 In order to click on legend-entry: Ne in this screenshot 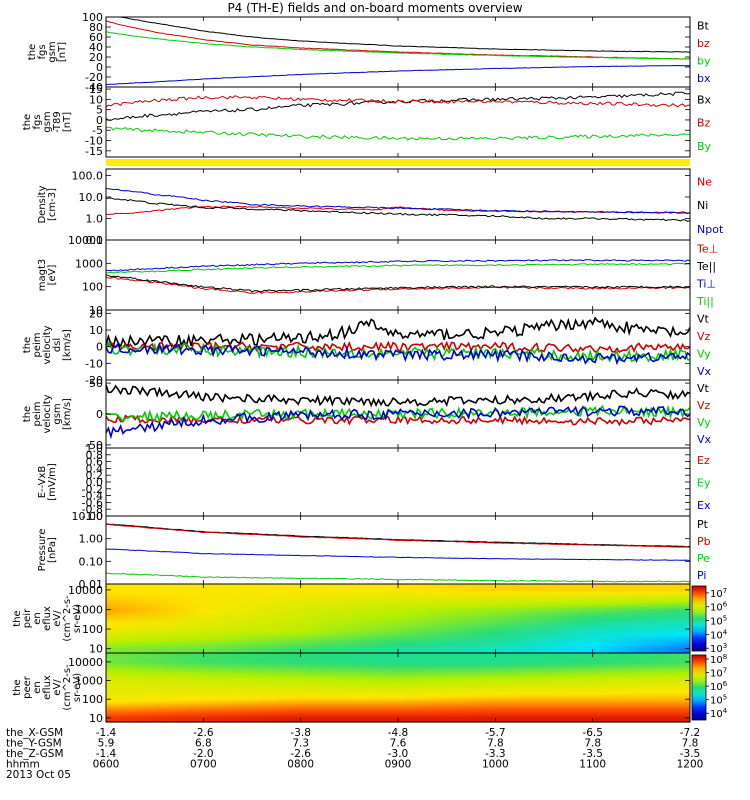, I will do `click(704, 182)`.